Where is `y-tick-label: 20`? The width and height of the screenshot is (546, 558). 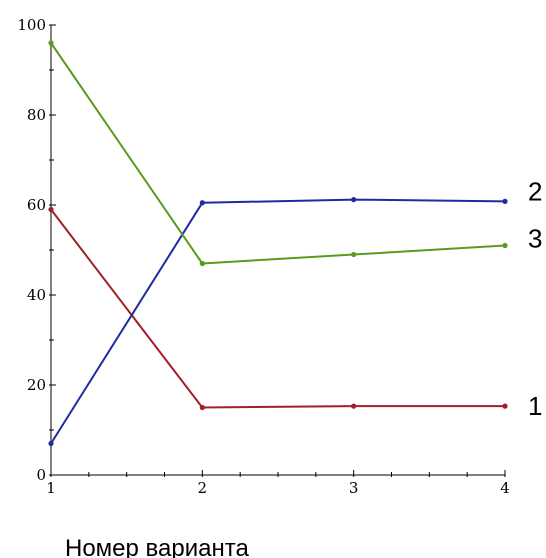 y-tick-label: 20 is located at coordinates (36, 385).